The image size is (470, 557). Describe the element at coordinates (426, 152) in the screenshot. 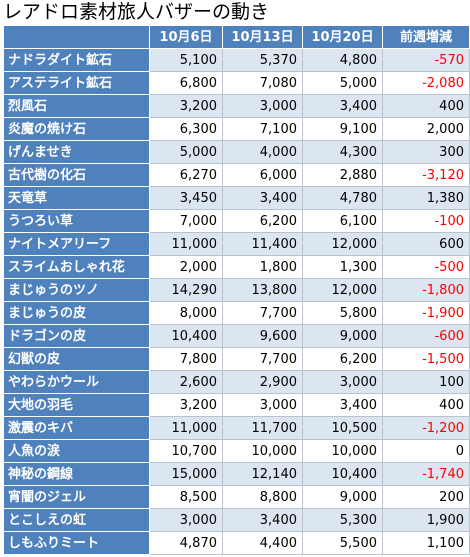

I see `weekly-change-cell: 300` at that location.